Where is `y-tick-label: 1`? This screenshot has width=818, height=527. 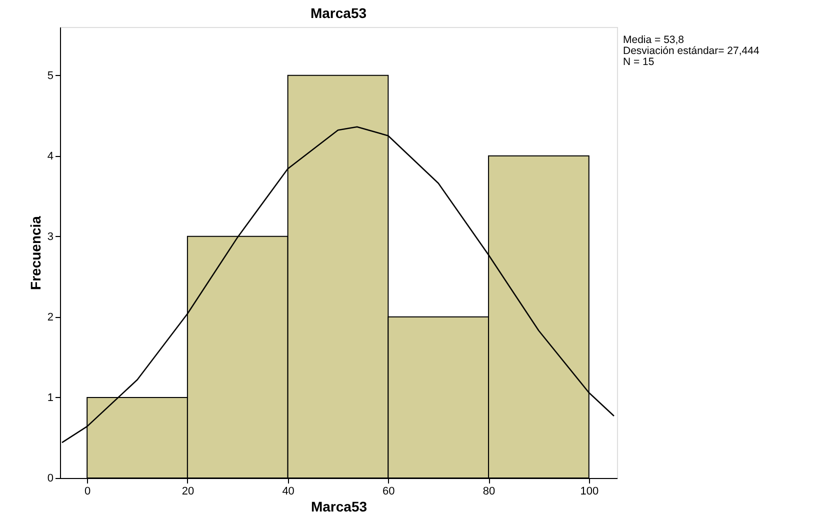
y-tick-label: 1 is located at coordinates (50, 398).